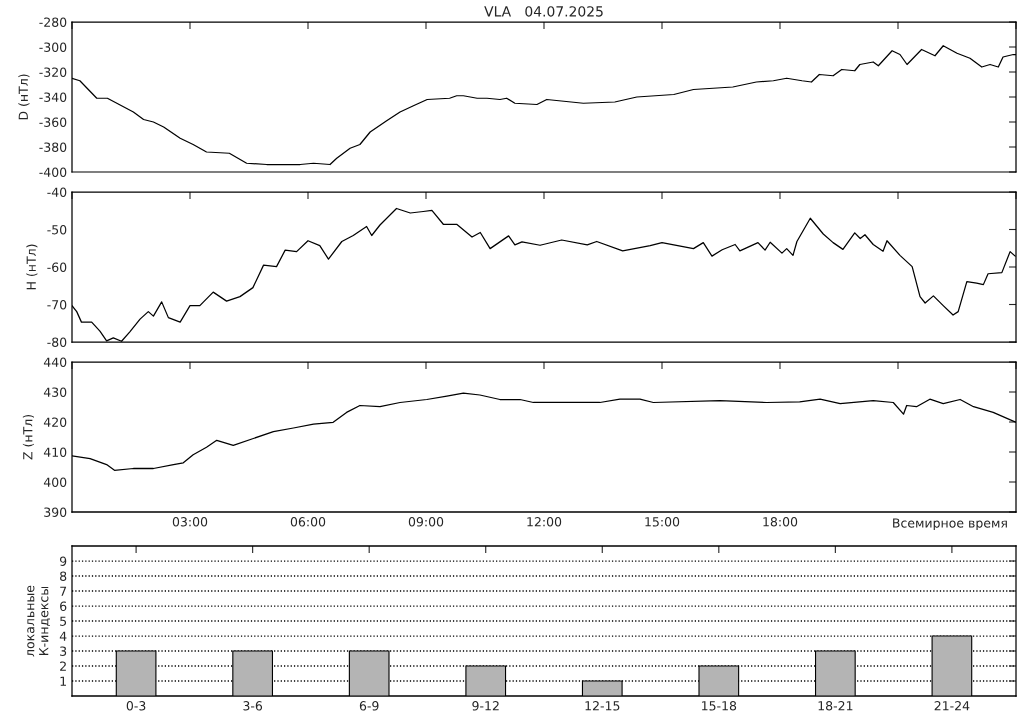 The image size is (1024, 720). What do you see at coordinates (57, 304) in the screenshot?
I see `y-tick-label: -70` at bounding box center [57, 304].